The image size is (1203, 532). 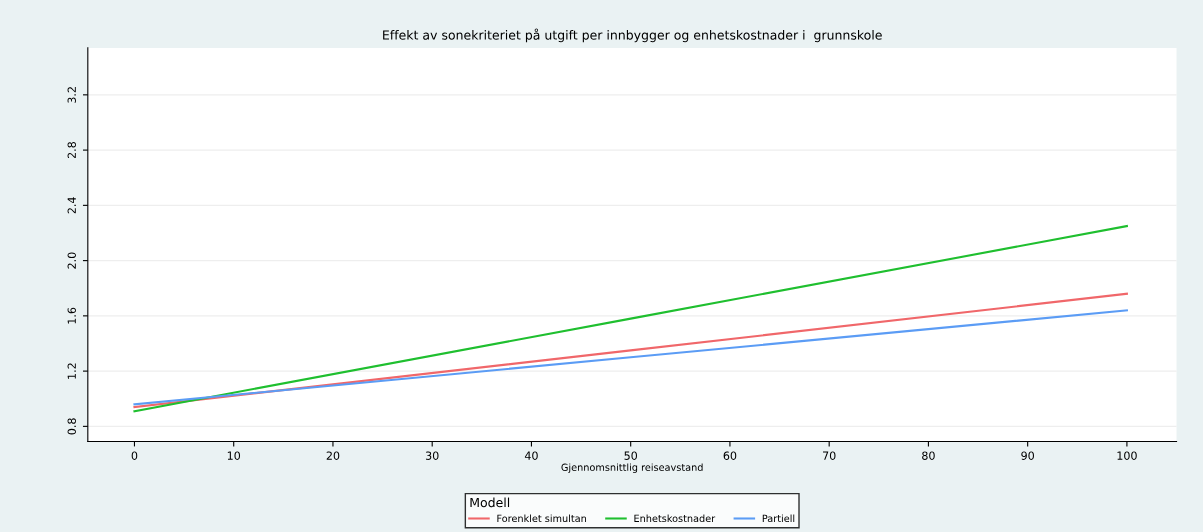 What do you see at coordinates (632, 35) in the screenshot?
I see `chart-title: Effekt av sonekriteriet på utgift per innbygger og enhetskostnader i grunnskole` at bounding box center [632, 35].